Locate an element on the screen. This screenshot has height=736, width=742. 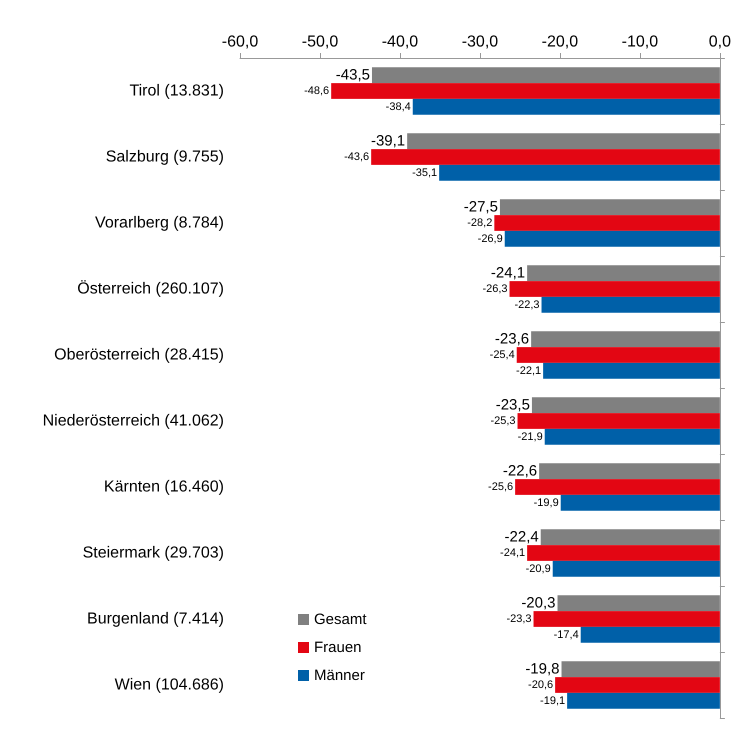
y-tick-label: Oberösterreich (28.415) is located at coordinates (139, 355).